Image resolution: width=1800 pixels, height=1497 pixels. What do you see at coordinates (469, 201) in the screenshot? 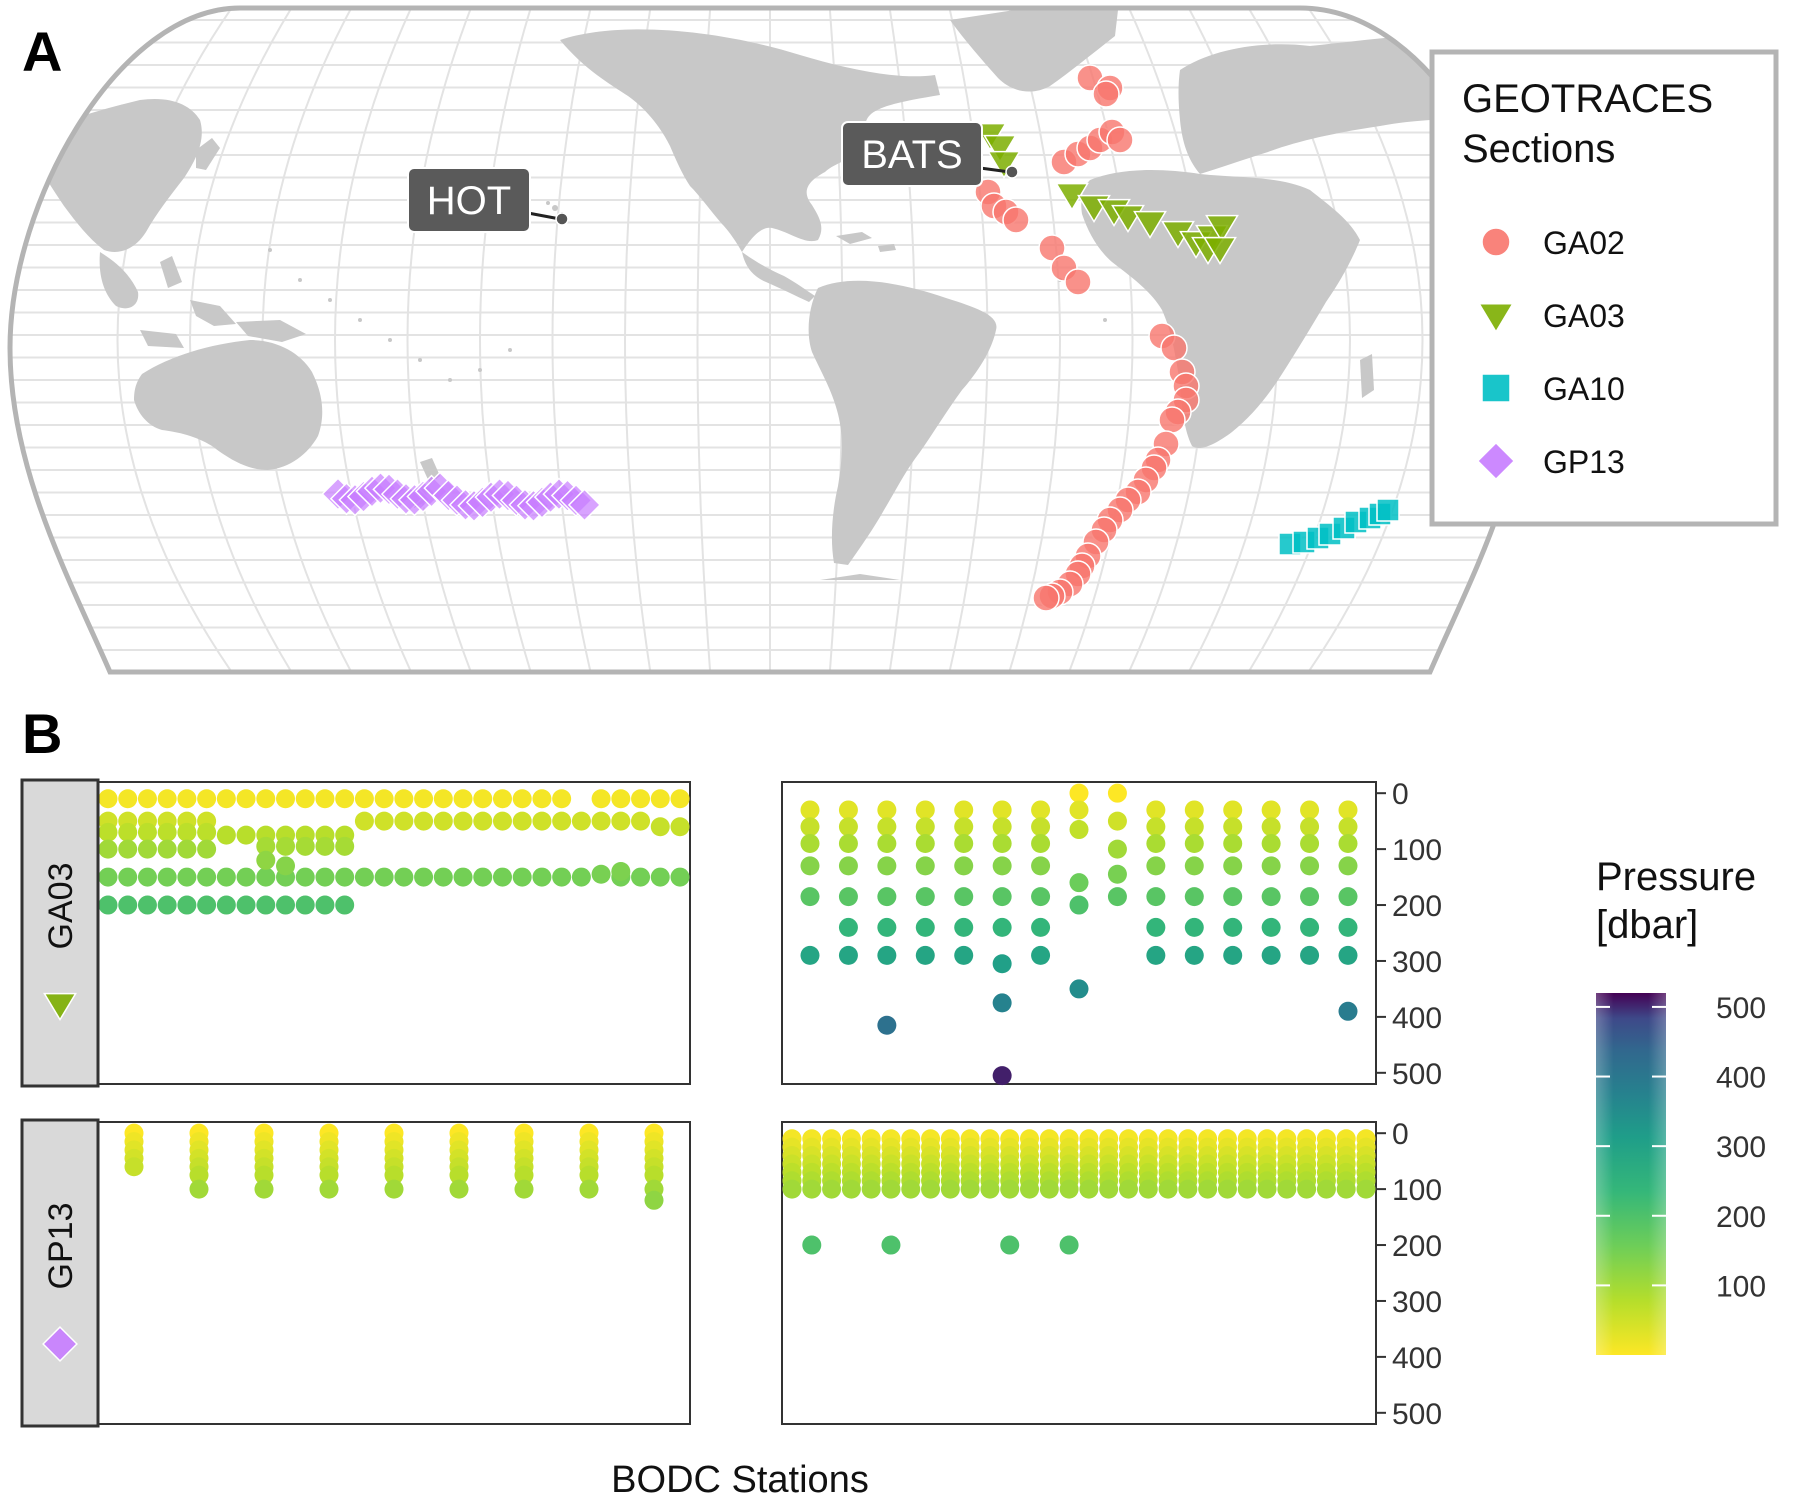
I see `hot-label: HOT` at bounding box center [469, 201].